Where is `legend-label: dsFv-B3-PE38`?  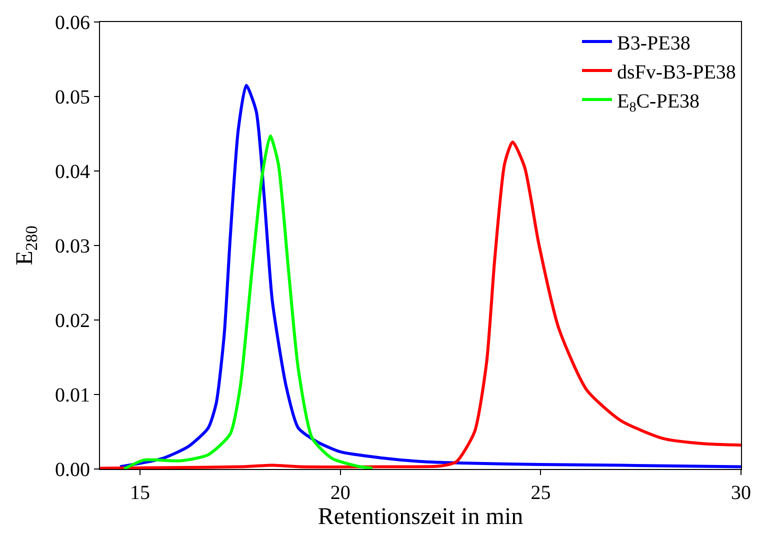 legend-label: dsFv-B3-PE38 is located at coordinates (676, 72).